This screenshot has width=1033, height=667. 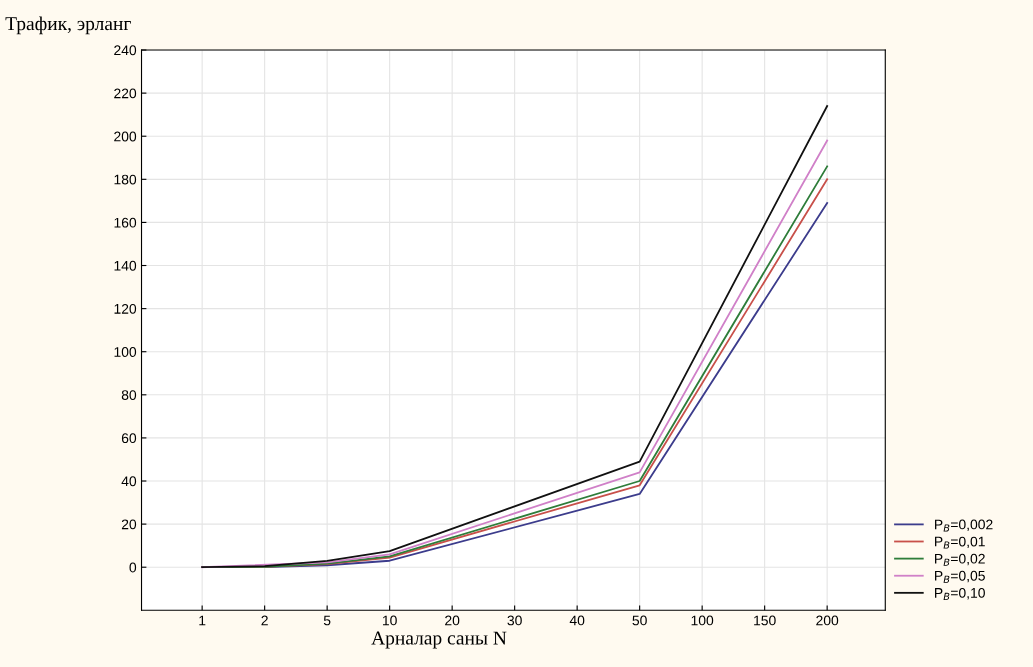 I want to click on y-tick-label: 240, so click(x=125, y=50).